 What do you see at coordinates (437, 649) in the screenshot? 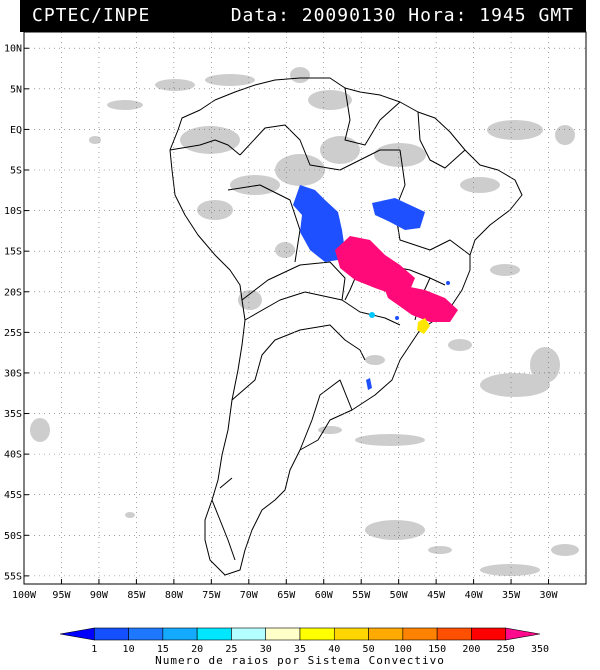
I see `legend-label: 150` at bounding box center [437, 649].